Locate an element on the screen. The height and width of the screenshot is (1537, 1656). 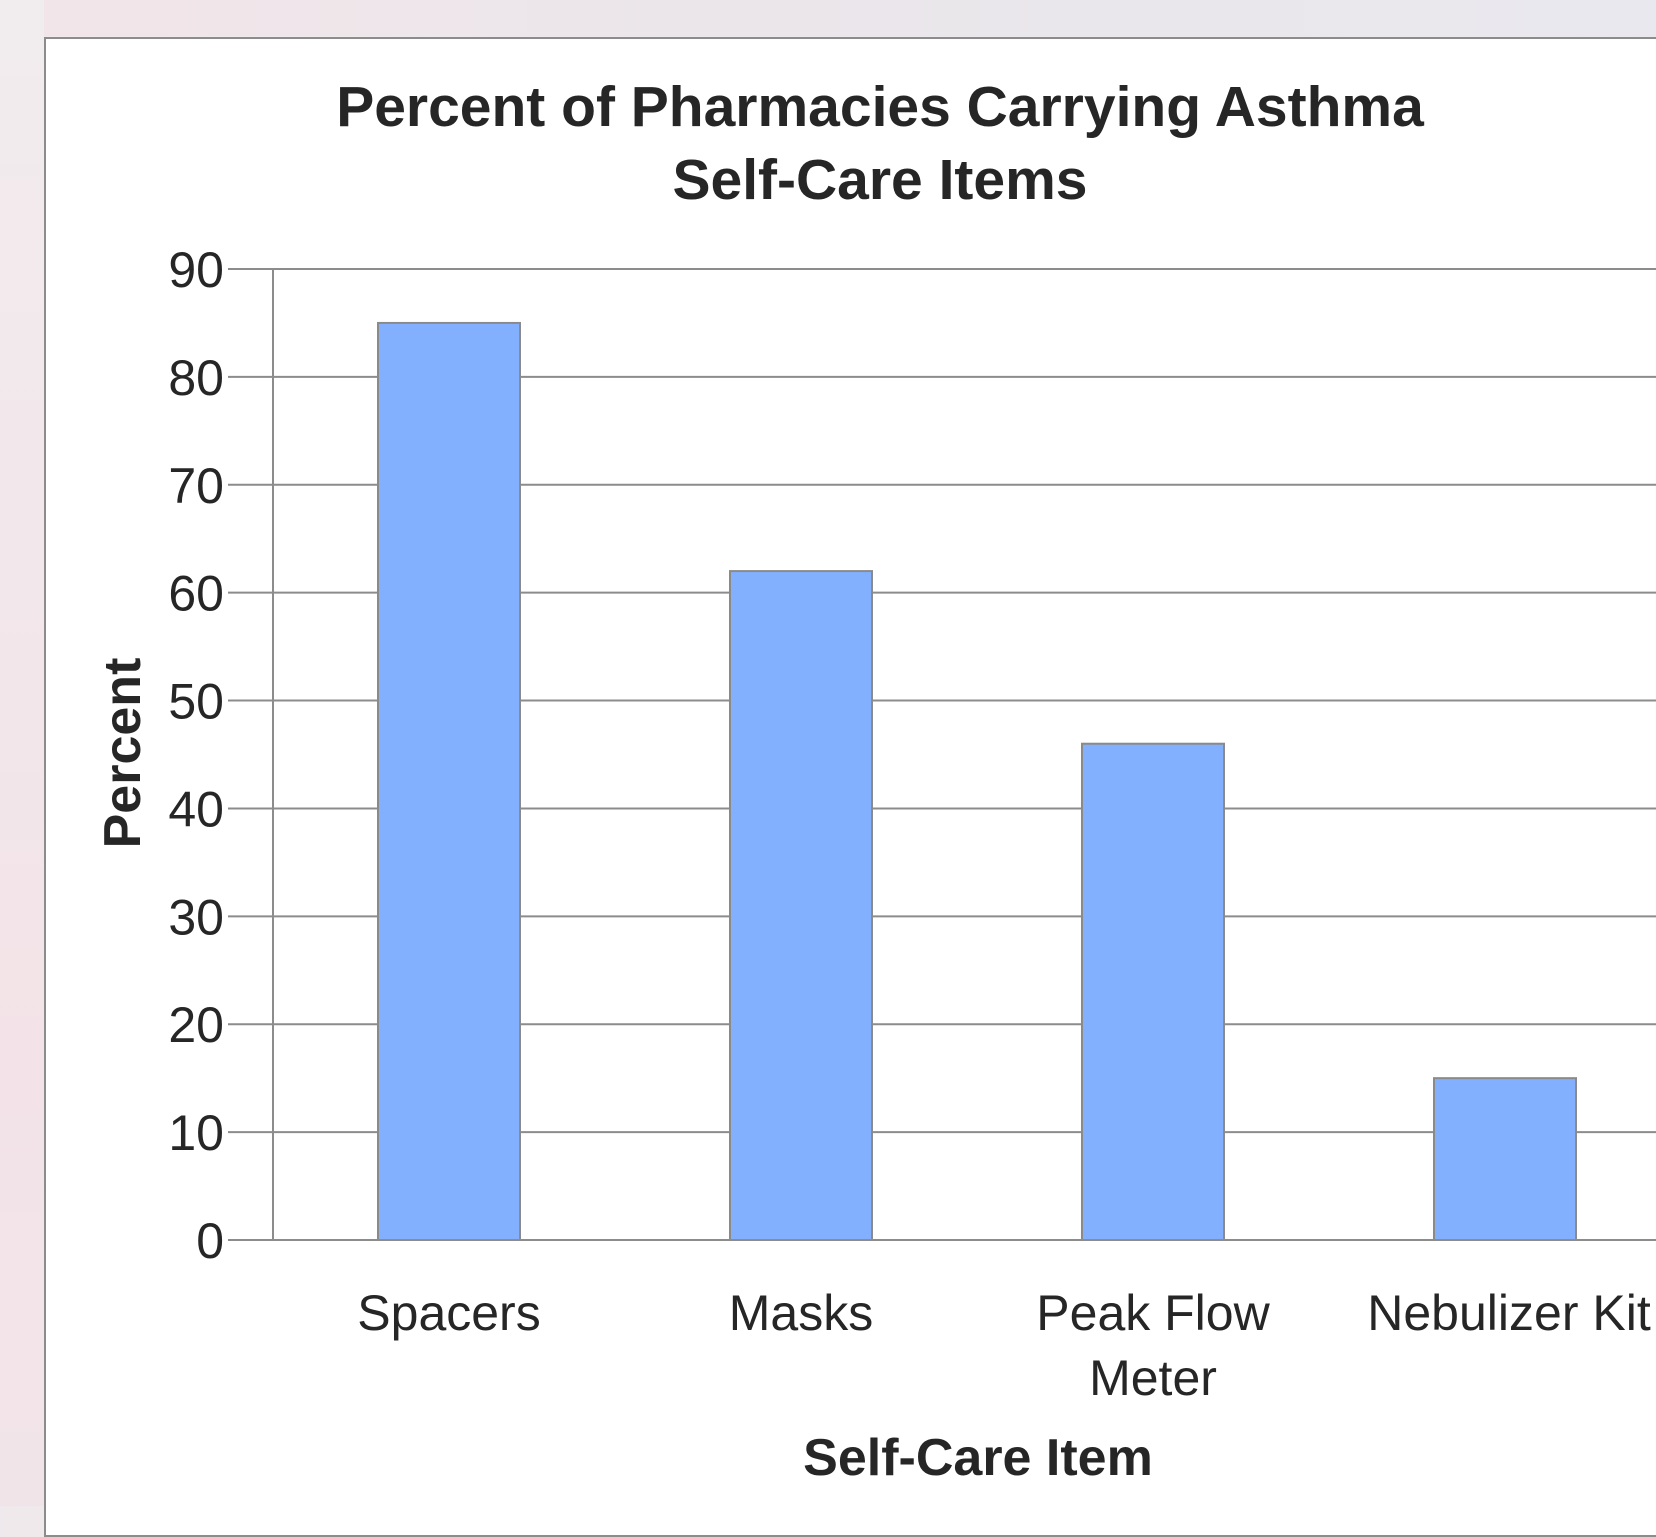
y-tick-label: 70 is located at coordinates (196, 486).